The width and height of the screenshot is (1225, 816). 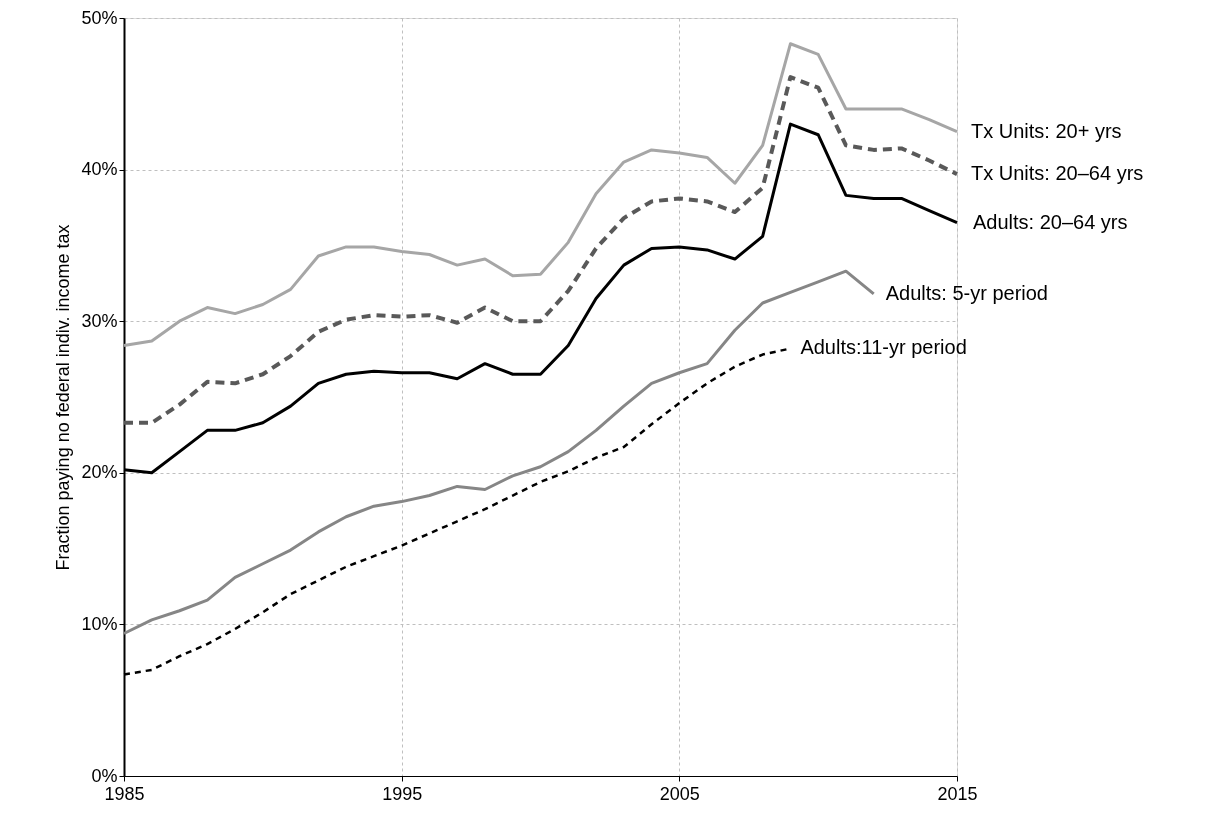 I want to click on series-label: Adults: 20–64 yrs, so click(x=1050, y=221).